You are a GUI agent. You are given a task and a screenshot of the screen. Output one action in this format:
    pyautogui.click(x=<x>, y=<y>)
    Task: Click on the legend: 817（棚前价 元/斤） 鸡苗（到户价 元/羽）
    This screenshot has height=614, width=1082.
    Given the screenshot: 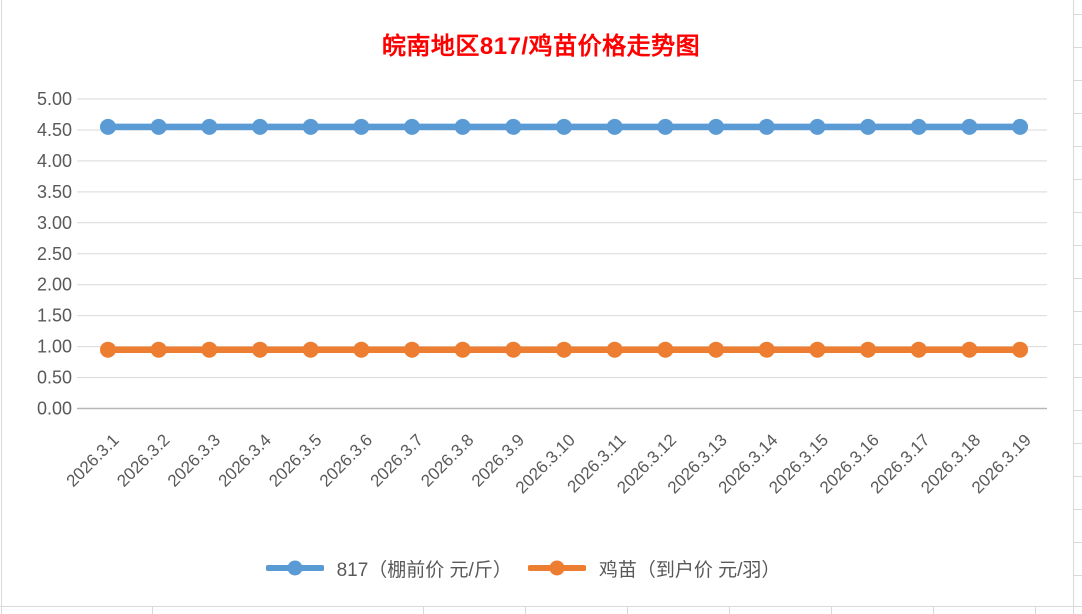 What is the action you would take?
    pyautogui.click(x=523, y=568)
    